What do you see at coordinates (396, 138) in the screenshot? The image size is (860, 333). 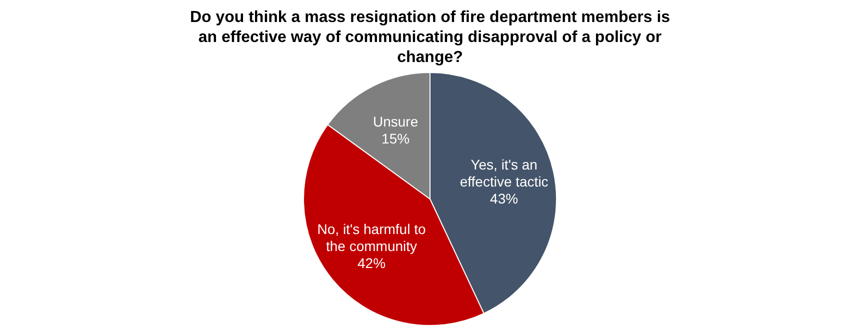 I see `data-label: 15%` at bounding box center [396, 138].